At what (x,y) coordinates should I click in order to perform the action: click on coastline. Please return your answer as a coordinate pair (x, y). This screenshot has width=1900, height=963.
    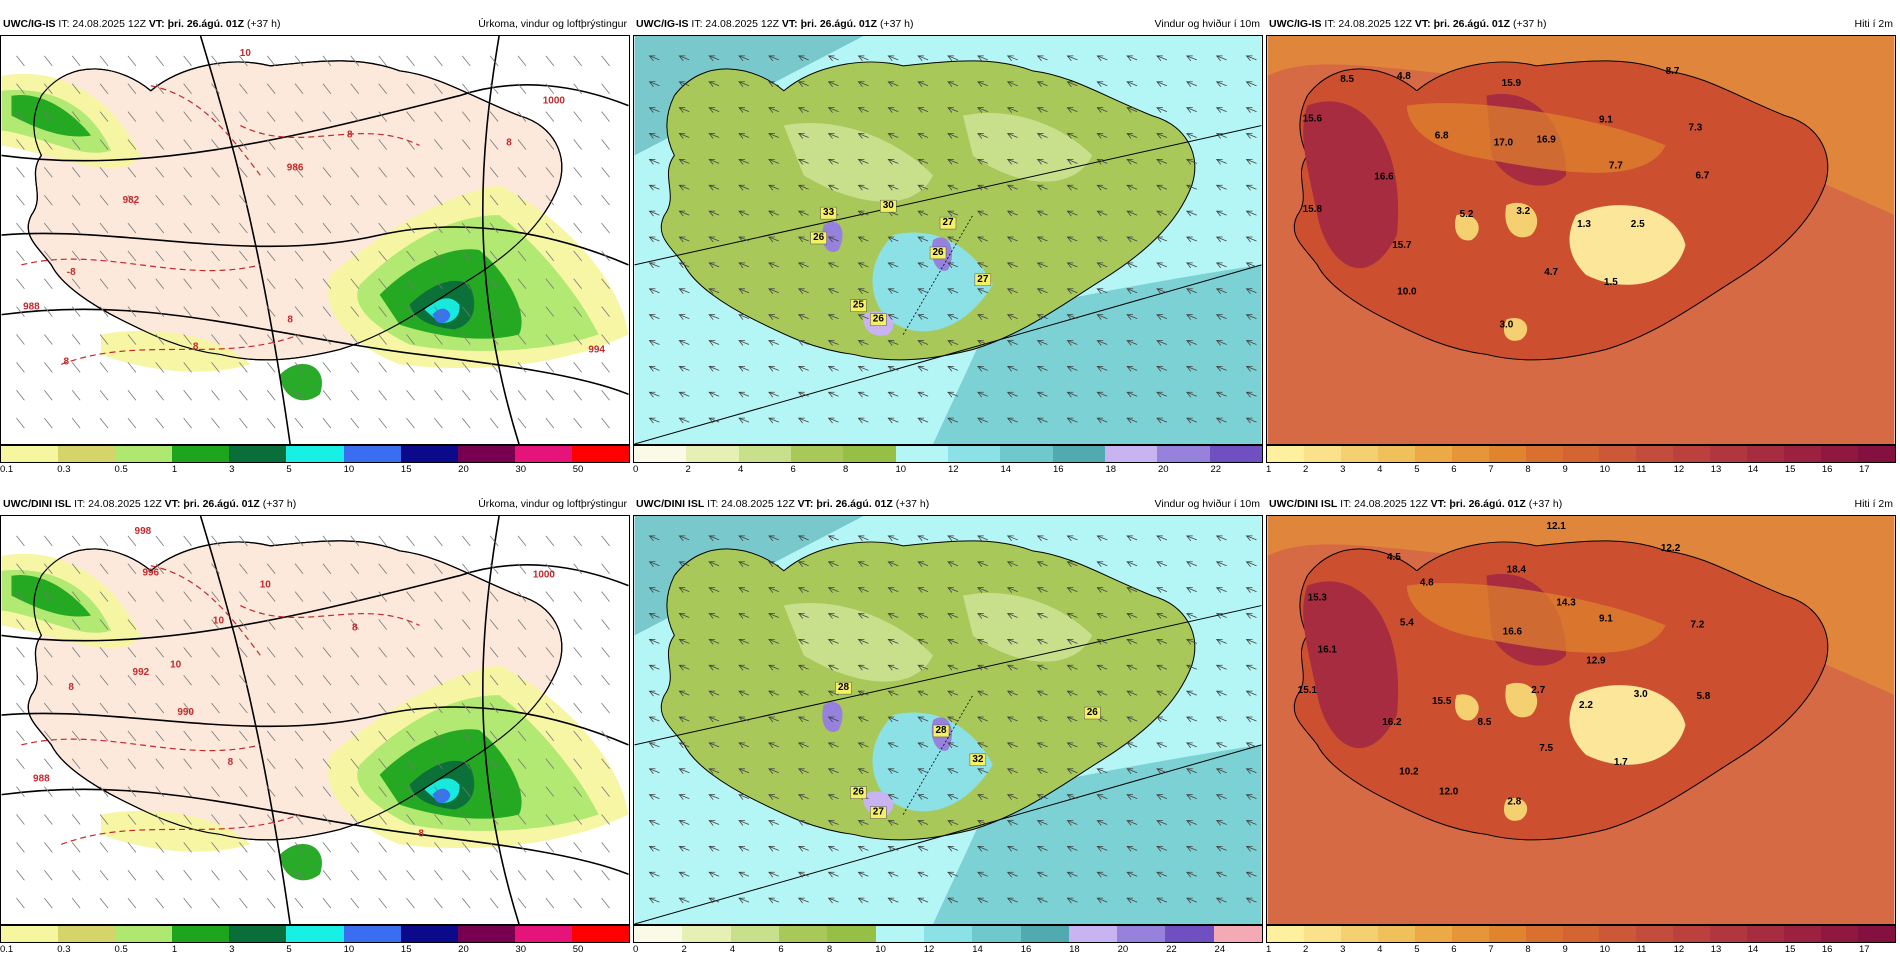
    Looking at the image, I should click on (295, 210).